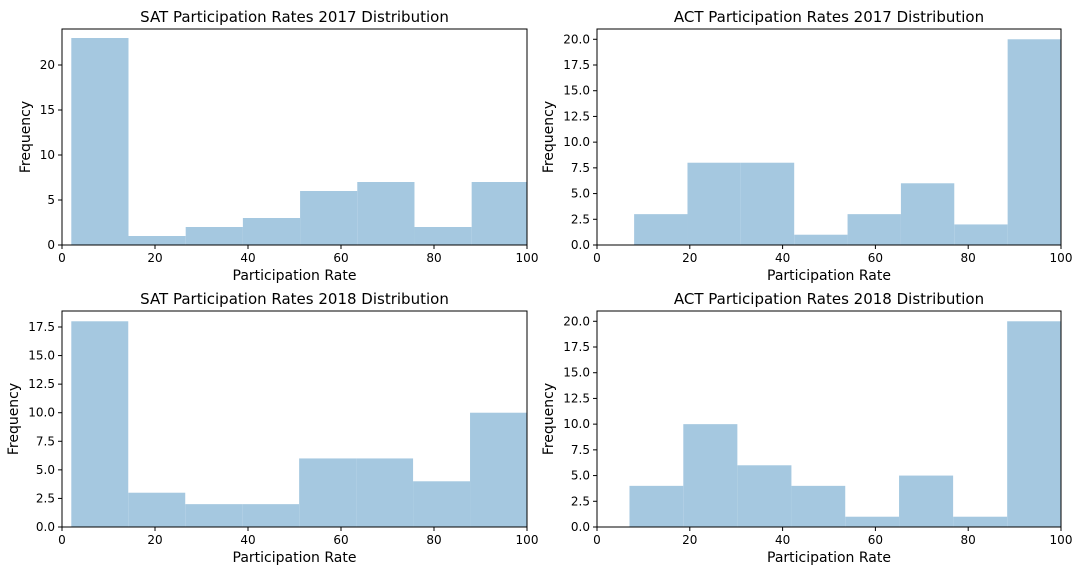 The width and height of the screenshot is (1080, 576). I want to click on y-tick-label: 10, so click(47, 155).